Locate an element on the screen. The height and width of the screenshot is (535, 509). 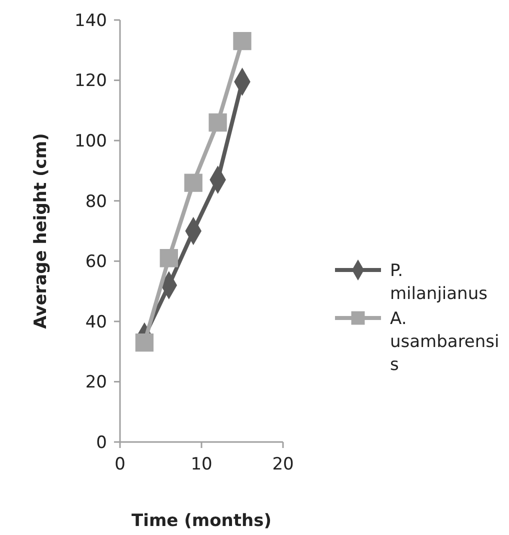
legend-label: P. milanjianus is located at coordinates (439, 282).